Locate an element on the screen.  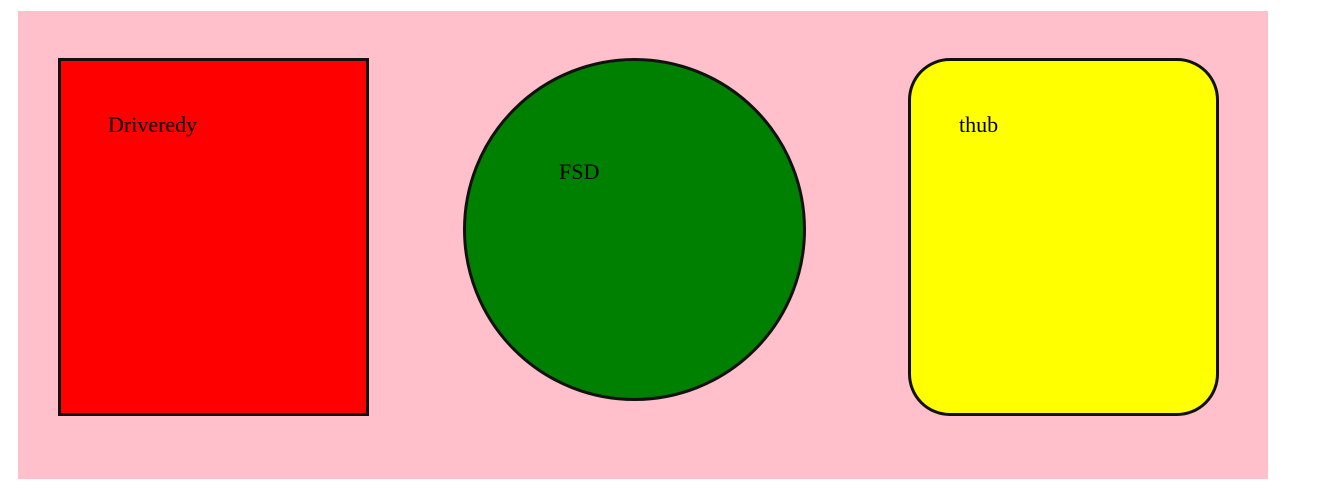
rectangle-label: Driveredy is located at coordinates (153, 124).